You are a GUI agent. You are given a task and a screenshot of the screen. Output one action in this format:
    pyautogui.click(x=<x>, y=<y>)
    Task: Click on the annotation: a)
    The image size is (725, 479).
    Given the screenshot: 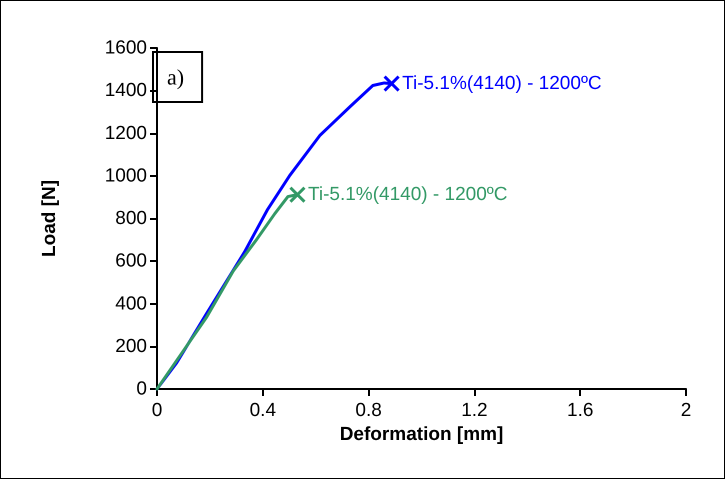 What is the action you would take?
    pyautogui.click(x=175, y=77)
    